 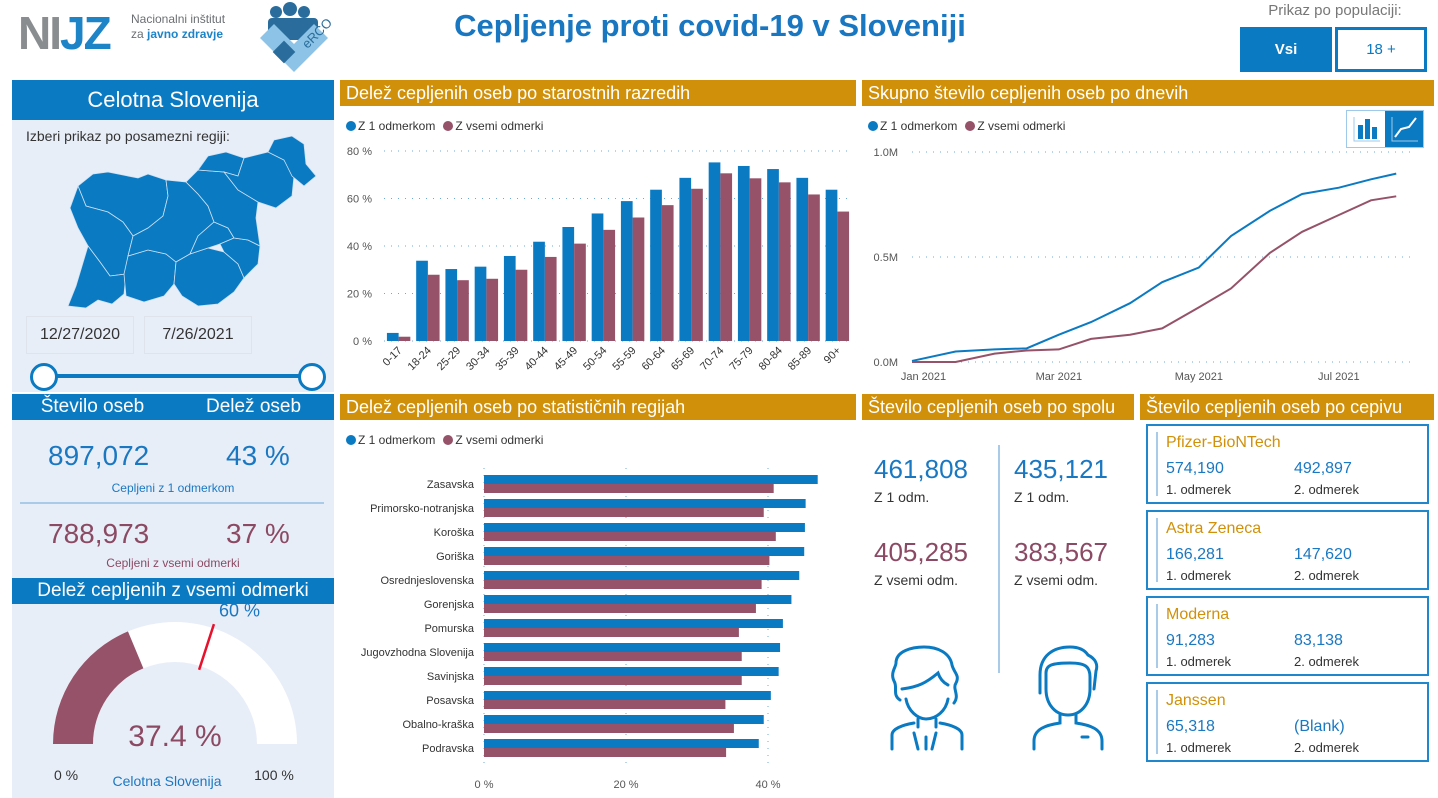 What do you see at coordinates (683, 359) in the screenshot?
I see `x-tick-label: 65-69` at bounding box center [683, 359].